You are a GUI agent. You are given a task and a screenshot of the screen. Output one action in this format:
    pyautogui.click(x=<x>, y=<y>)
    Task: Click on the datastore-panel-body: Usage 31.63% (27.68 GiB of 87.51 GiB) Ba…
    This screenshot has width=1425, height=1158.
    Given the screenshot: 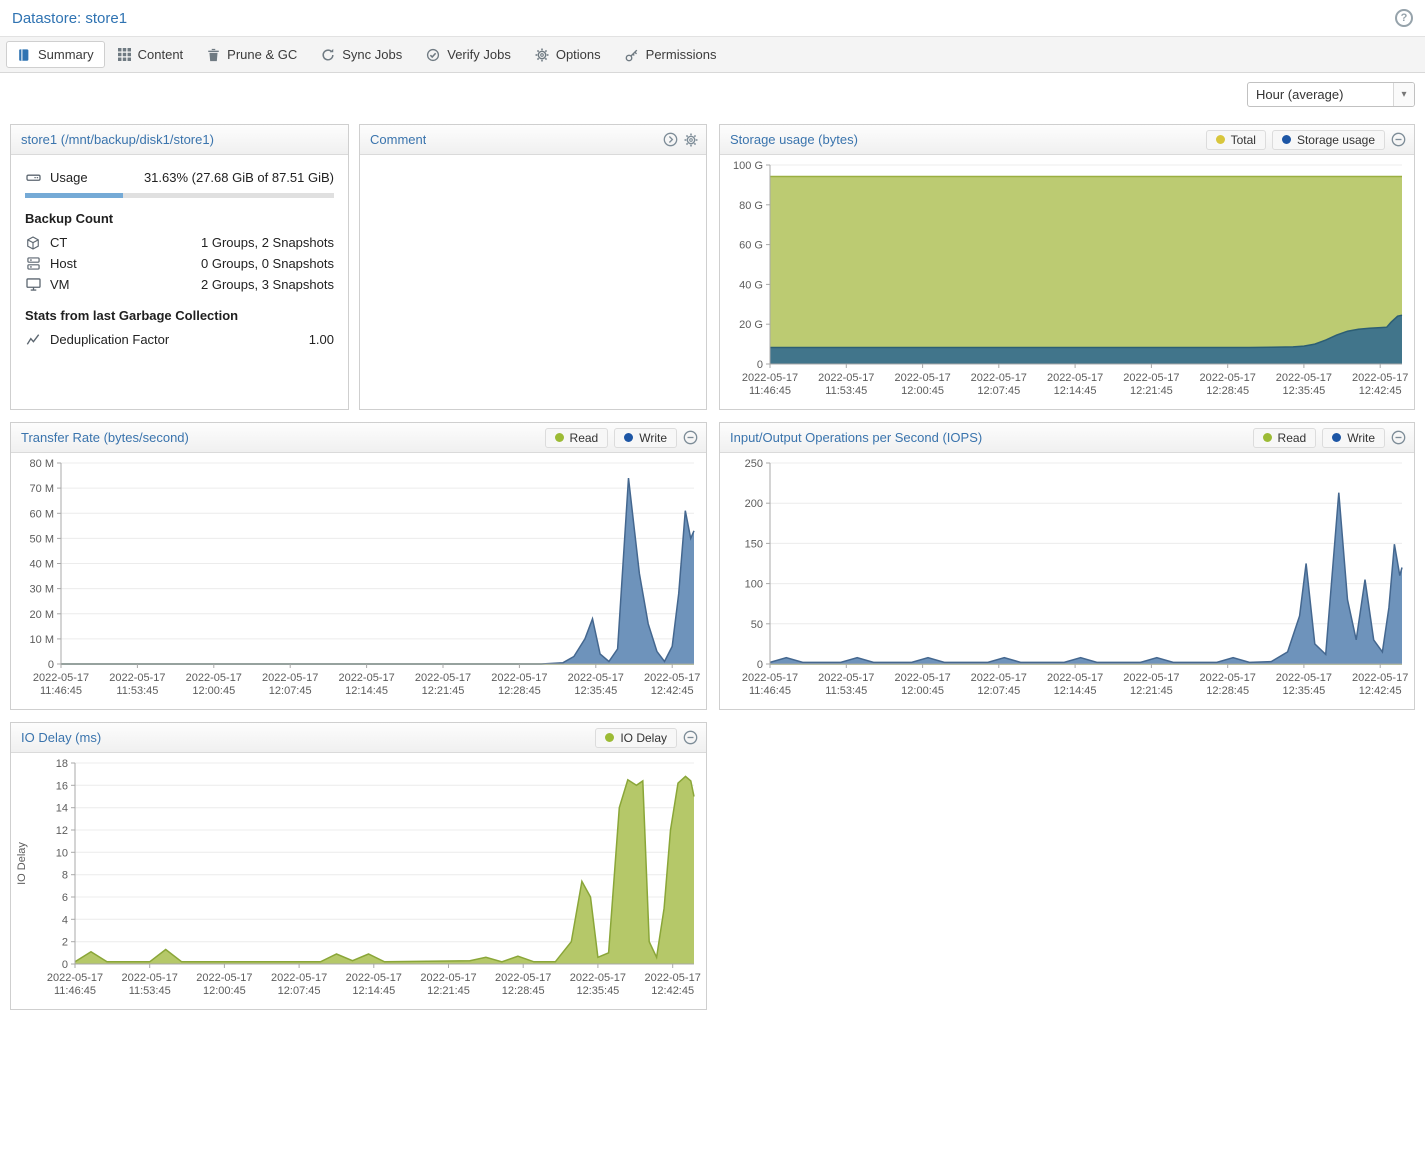 What is the action you would take?
    pyautogui.click(x=179, y=281)
    